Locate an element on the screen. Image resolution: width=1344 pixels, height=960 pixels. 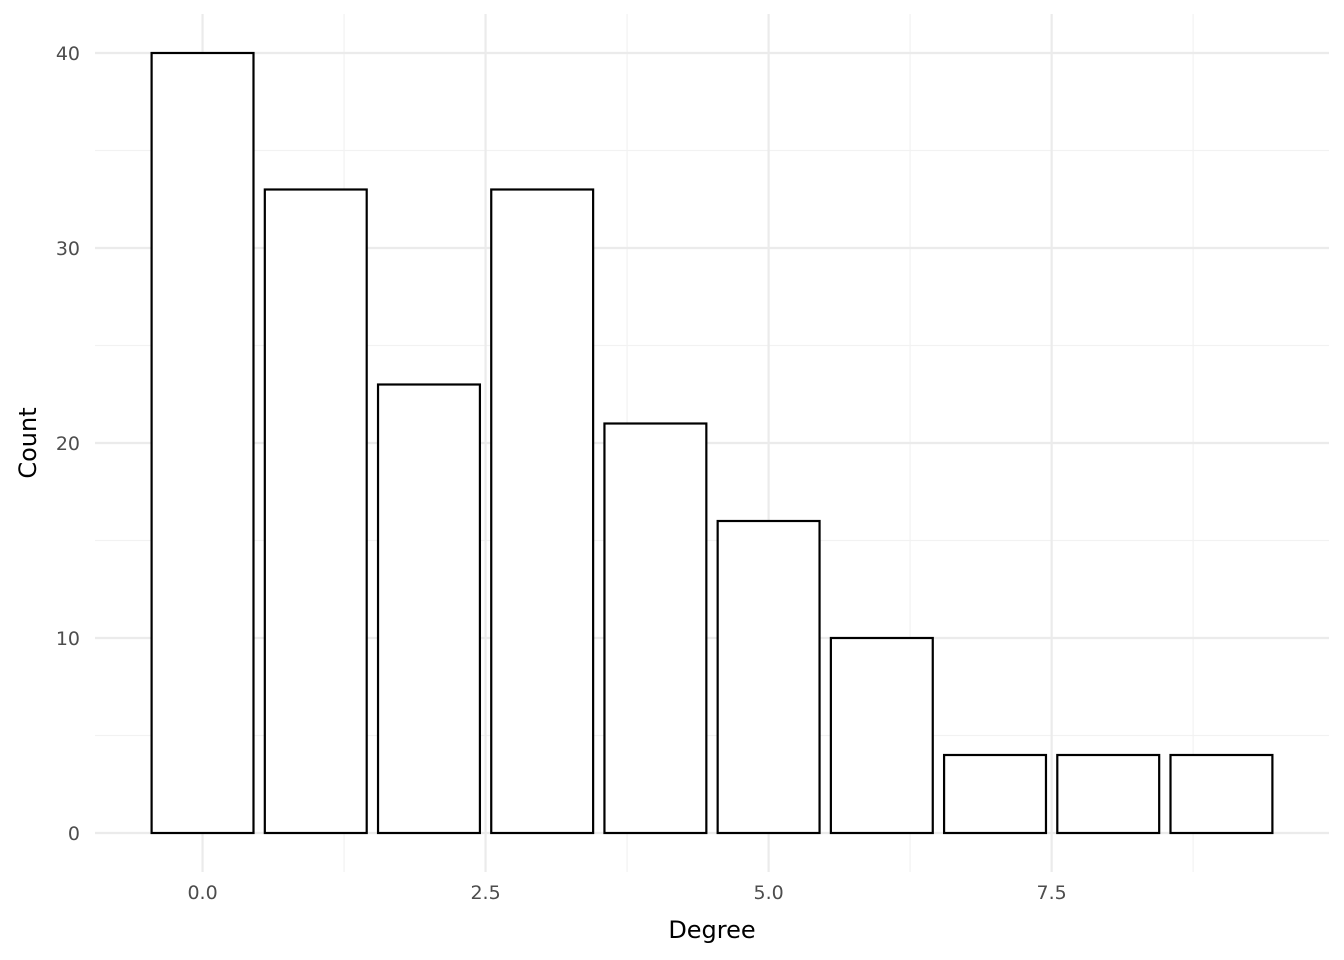
y-tick-label: 20 is located at coordinates (68, 444).